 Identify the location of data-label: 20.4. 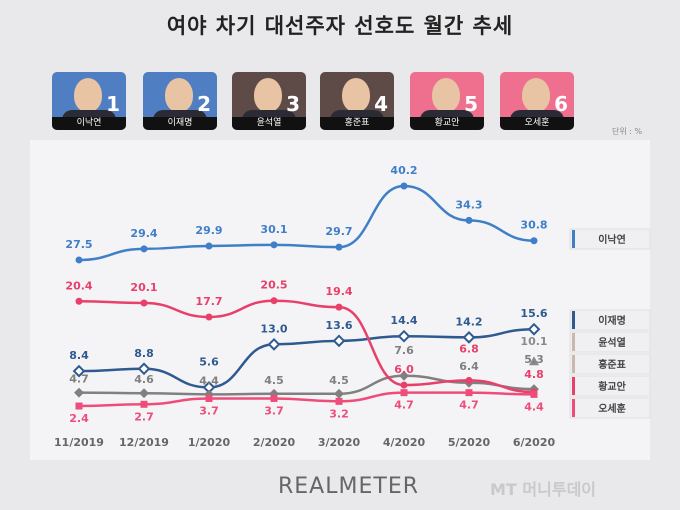
(78, 285).